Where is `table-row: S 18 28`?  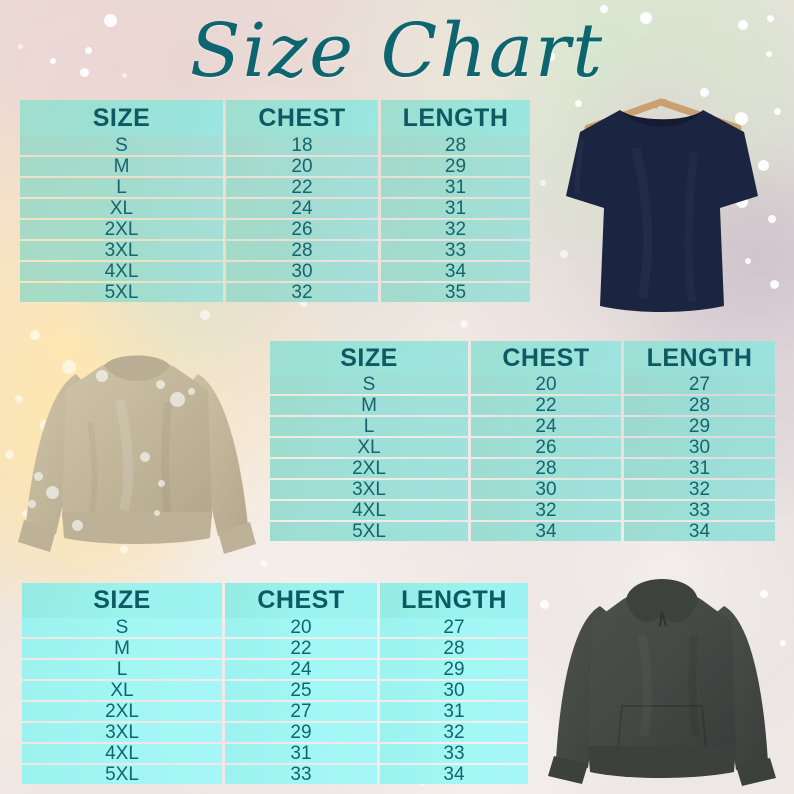 table-row: S 18 28 is located at coordinates (275, 145).